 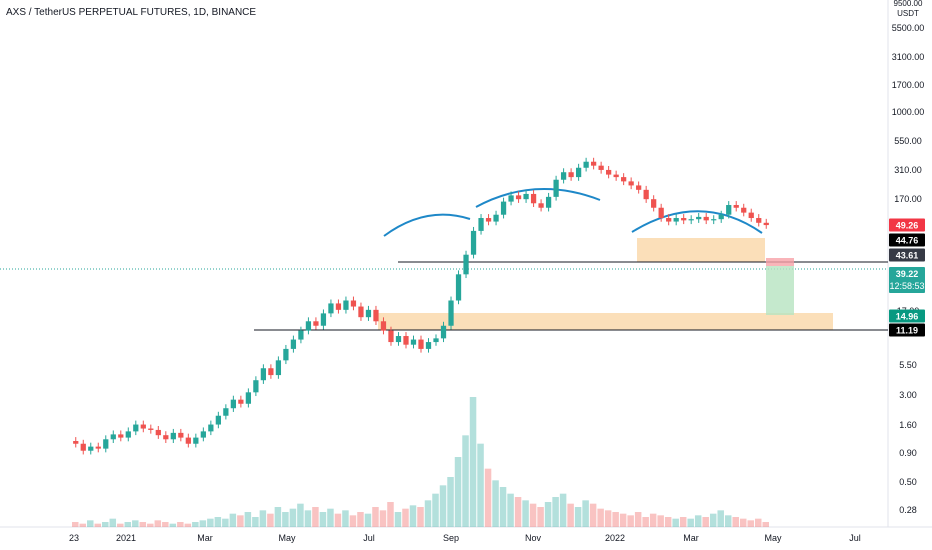 I want to click on price-label-text: 14.96, so click(x=907, y=317).